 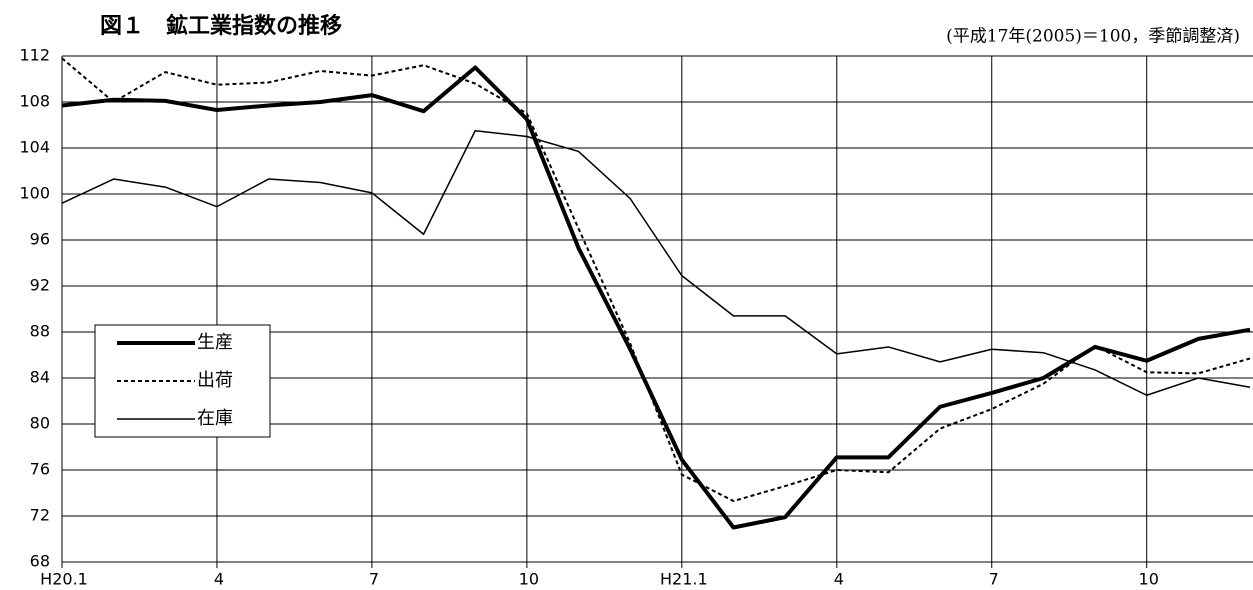 What do you see at coordinates (34, 55) in the screenshot?
I see `y-tick-label: 112` at bounding box center [34, 55].